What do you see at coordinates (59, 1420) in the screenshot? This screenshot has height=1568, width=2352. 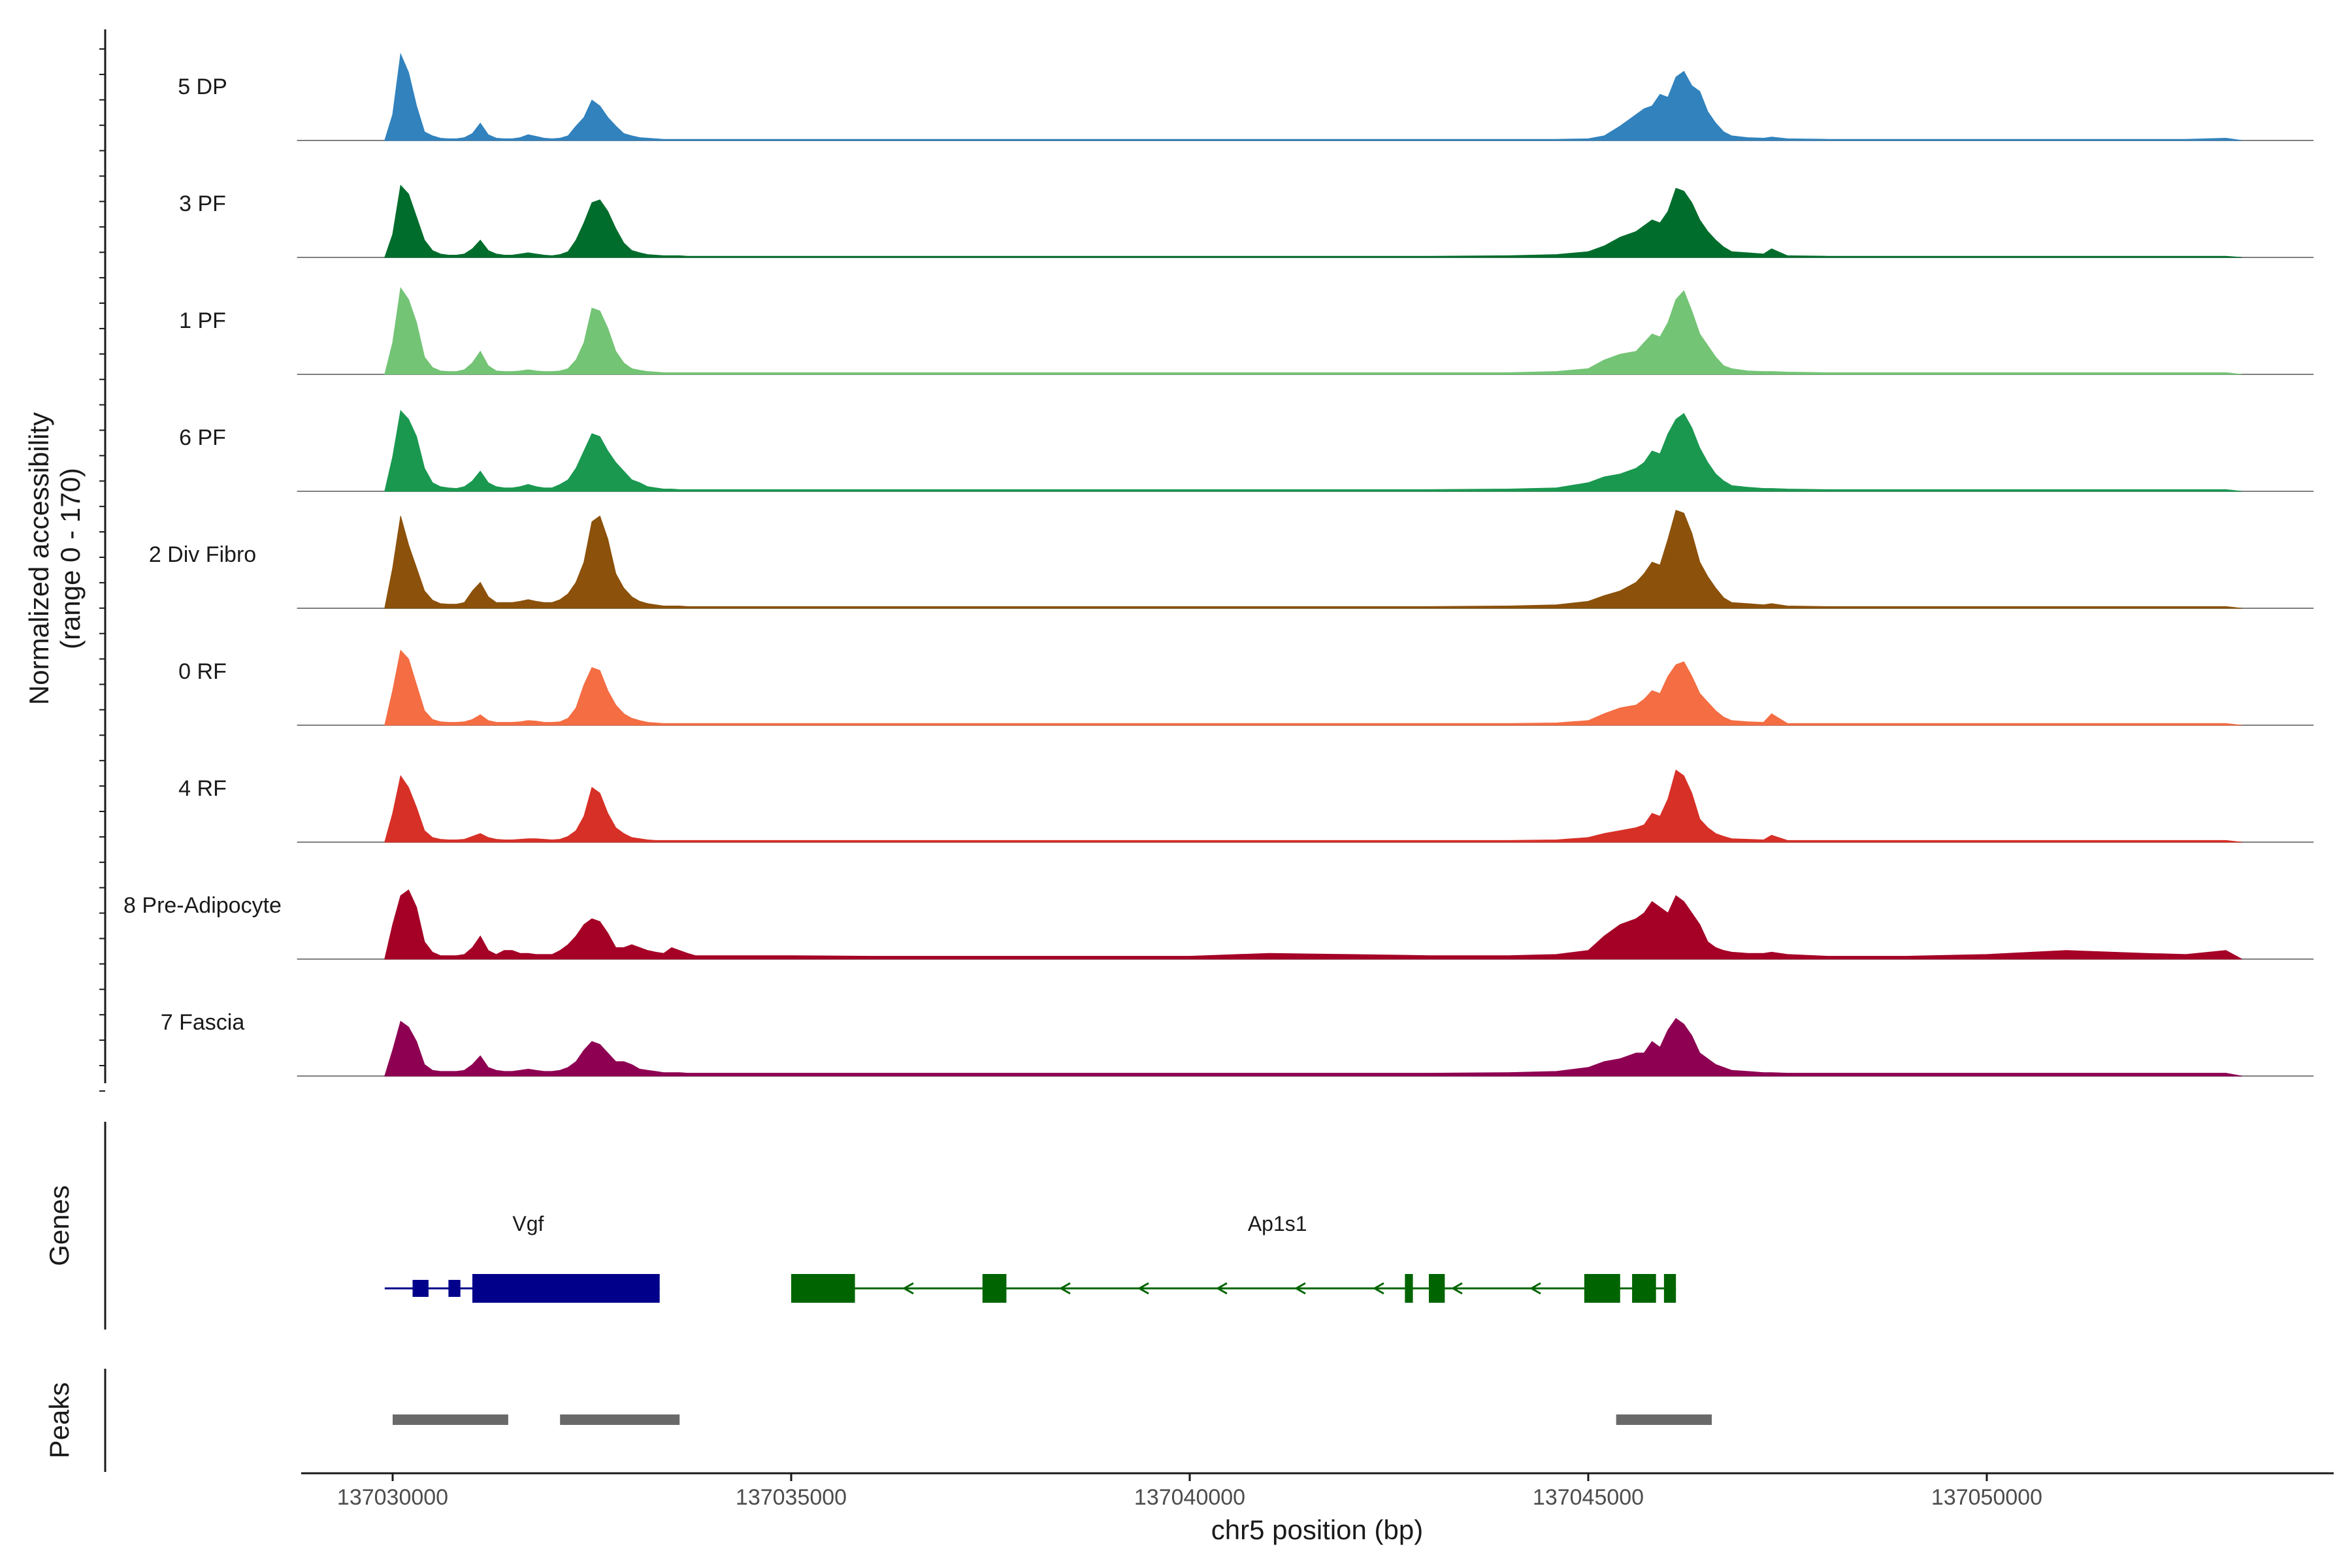 I see `peaks-track-label: Peaks` at bounding box center [59, 1420].